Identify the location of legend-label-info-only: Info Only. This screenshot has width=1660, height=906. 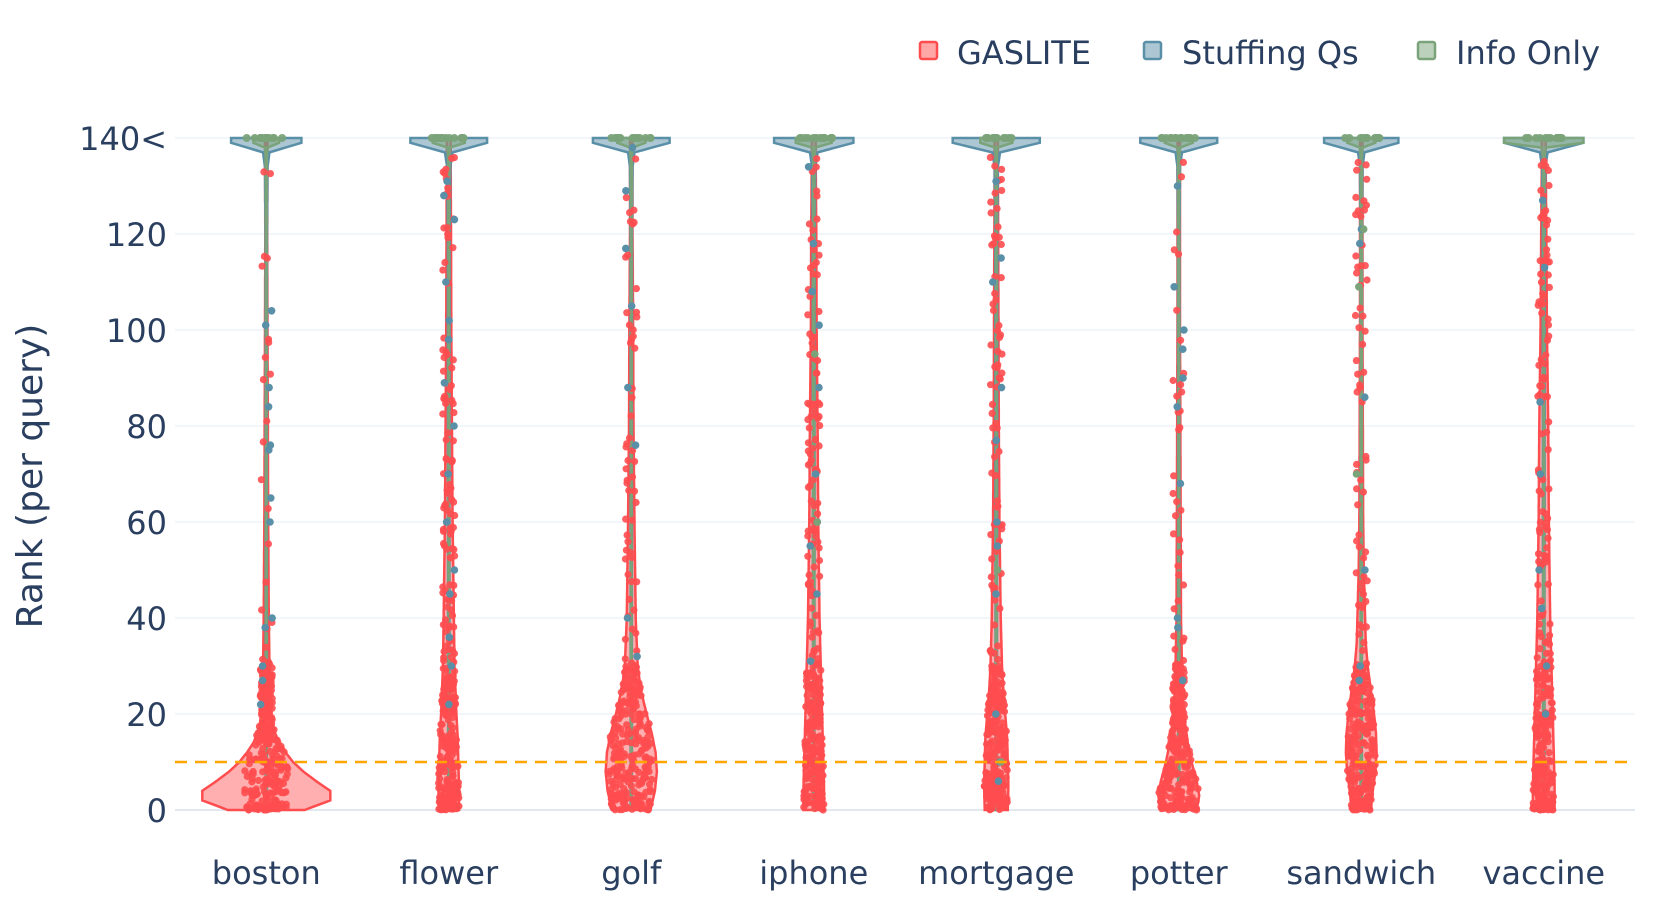
(1528, 53).